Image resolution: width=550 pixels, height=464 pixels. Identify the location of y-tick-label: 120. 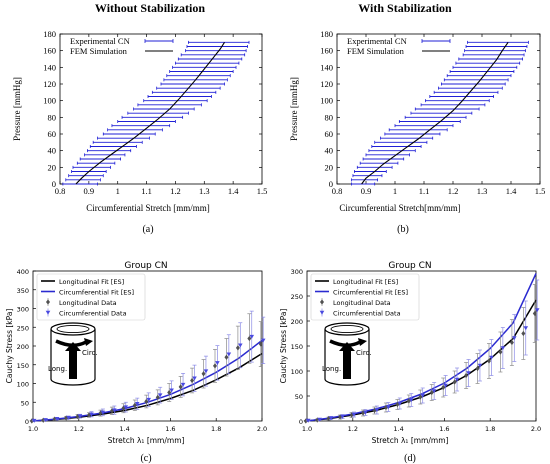
(49, 84).